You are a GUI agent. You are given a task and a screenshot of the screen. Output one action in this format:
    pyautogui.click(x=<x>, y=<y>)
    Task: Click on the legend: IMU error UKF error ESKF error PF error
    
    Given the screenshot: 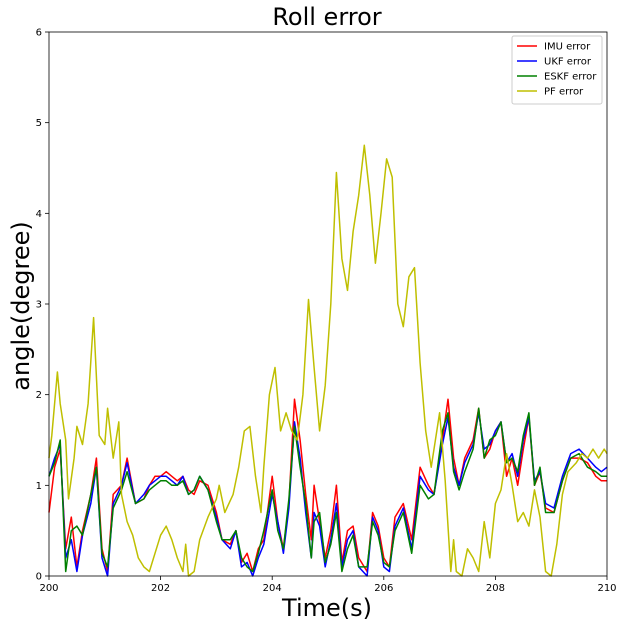 What is the action you would take?
    pyautogui.click(x=557, y=70)
    